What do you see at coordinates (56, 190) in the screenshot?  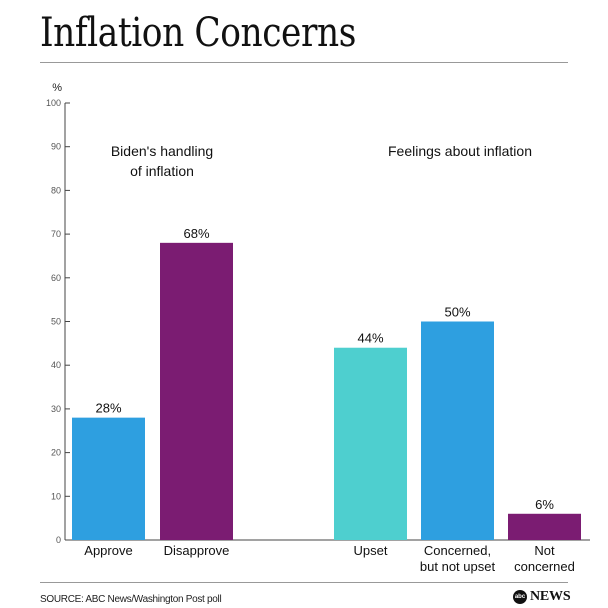 I see `y-tick-label: 80` at bounding box center [56, 190].